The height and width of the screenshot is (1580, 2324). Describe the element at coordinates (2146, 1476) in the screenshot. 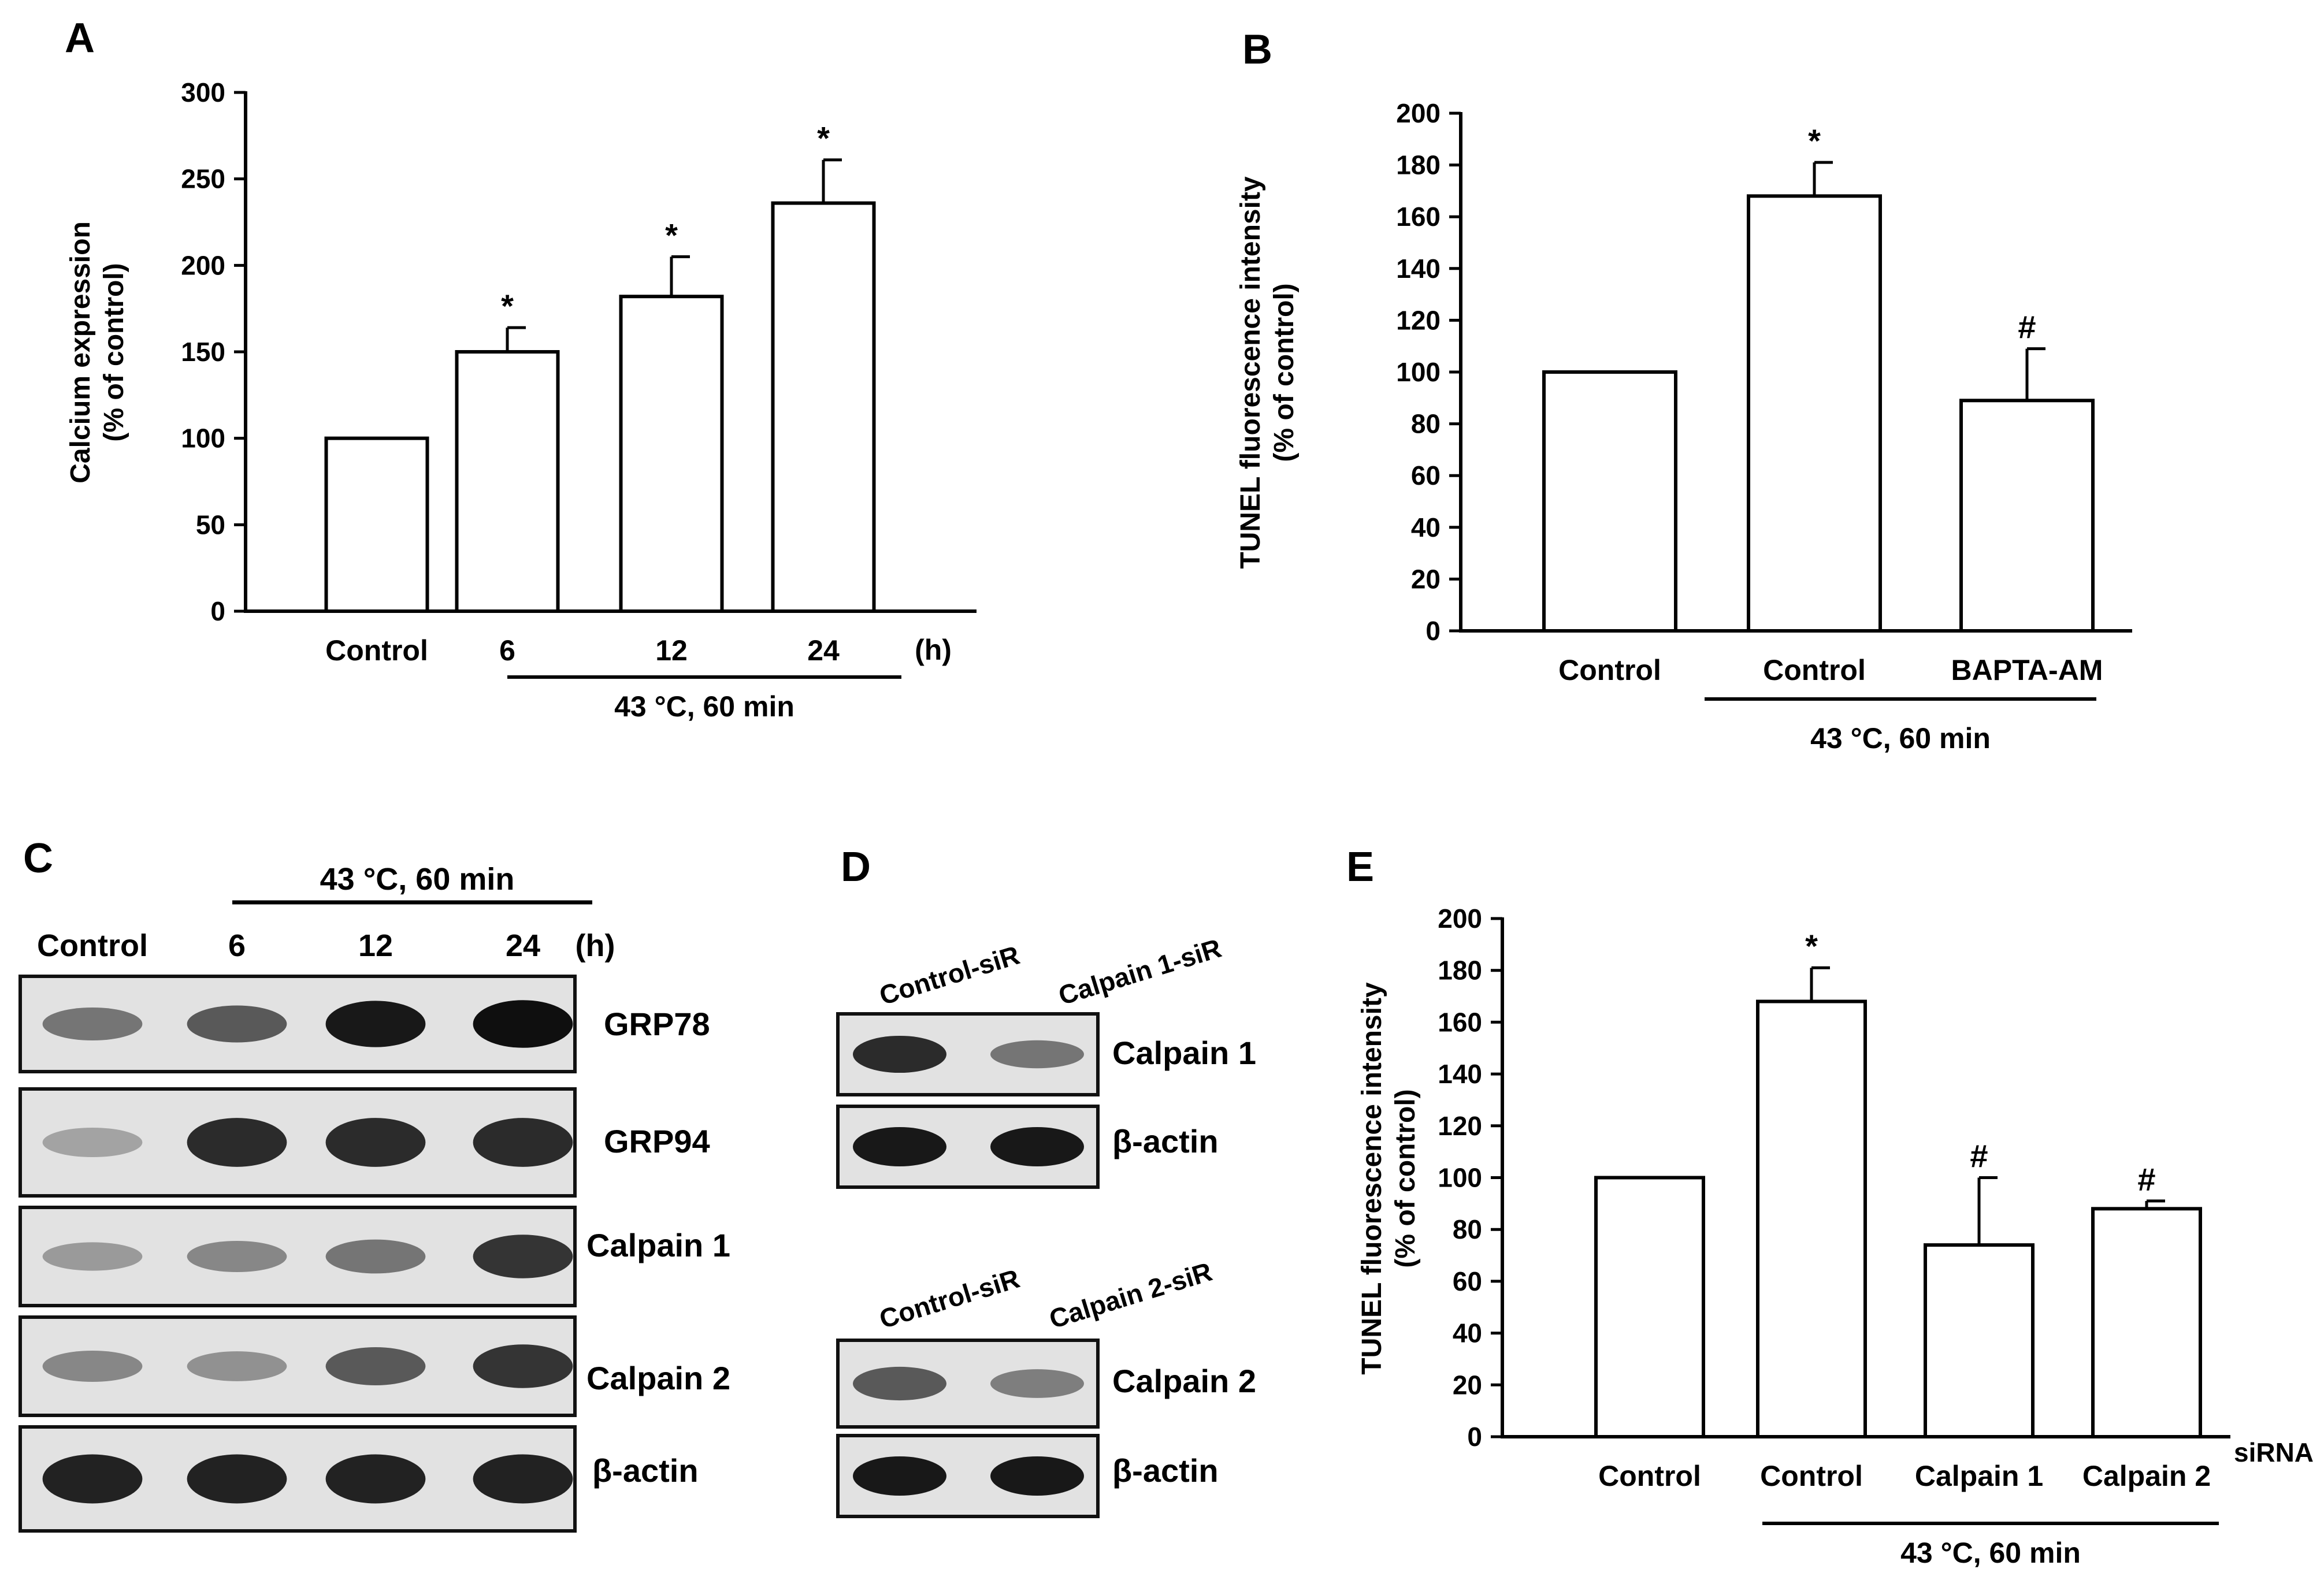

I see `category-label: Calpain 2` at that location.